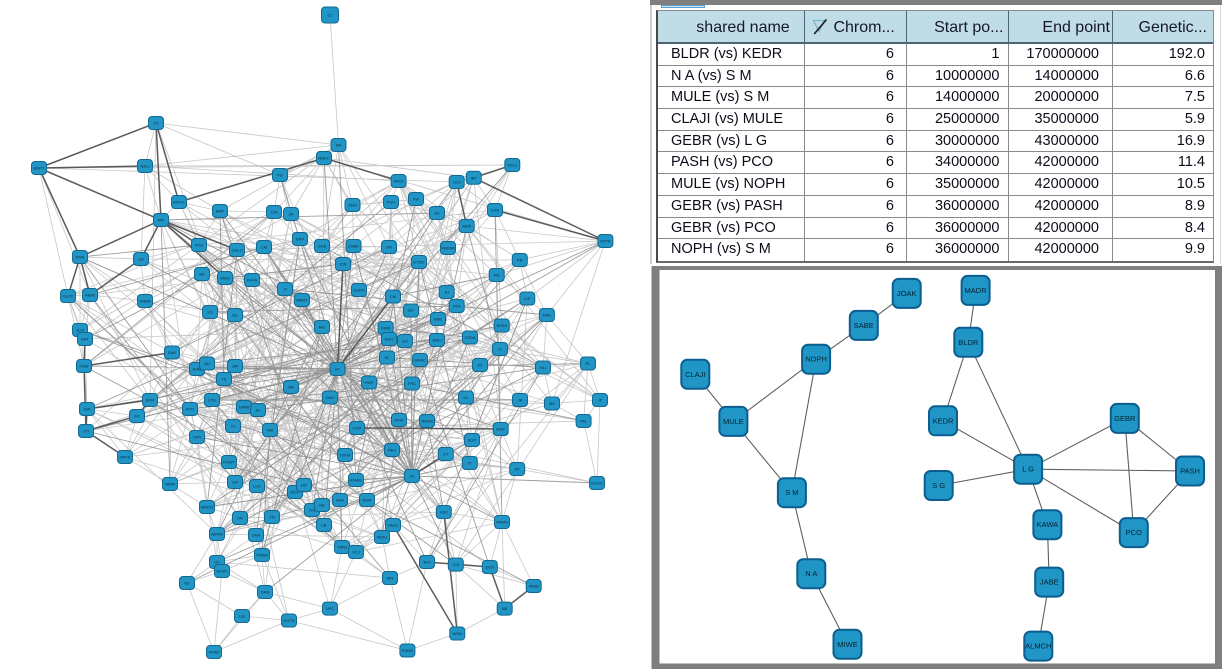 The width and height of the screenshot is (1222, 669). Describe the element at coordinates (229, 462) in the screenshot. I see `svg-text: PGWT` at that location.